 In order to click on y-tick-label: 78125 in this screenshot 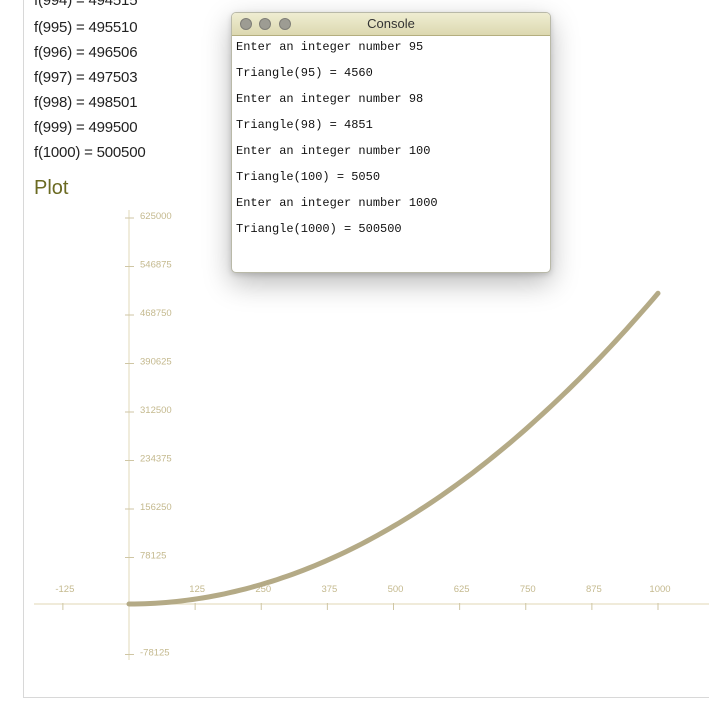, I will do `click(153, 556)`.